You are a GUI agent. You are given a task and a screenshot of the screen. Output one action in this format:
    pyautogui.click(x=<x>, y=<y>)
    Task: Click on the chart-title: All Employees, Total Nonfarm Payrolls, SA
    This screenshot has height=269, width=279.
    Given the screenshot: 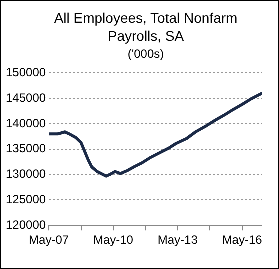 What is the action you would take?
    pyautogui.click(x=146, y=27)
    